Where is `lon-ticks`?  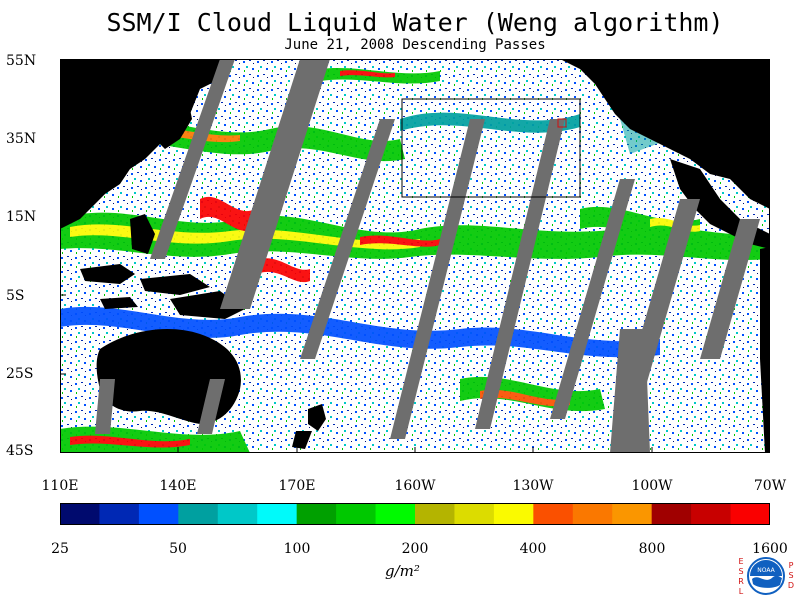 lon-ticks is located at coordinates (415, 450).